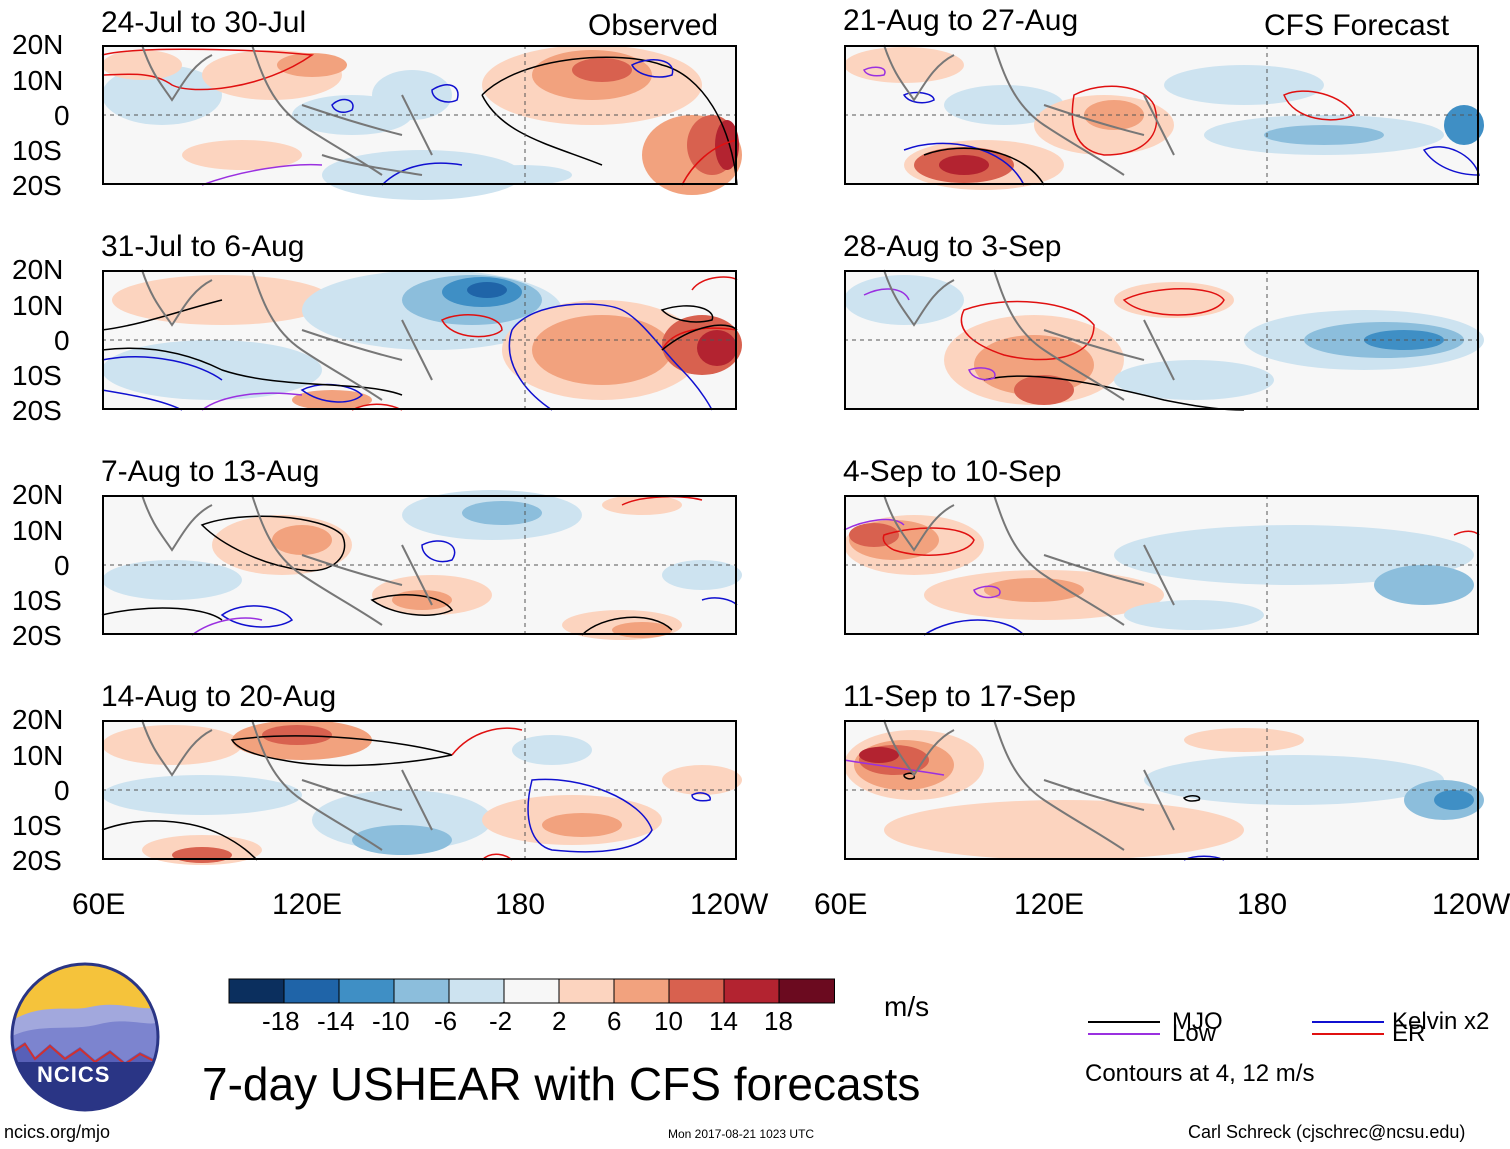 This screenshot has height=1149, width=1510. I want to click on units-label: m/s, so click(907, 1006).